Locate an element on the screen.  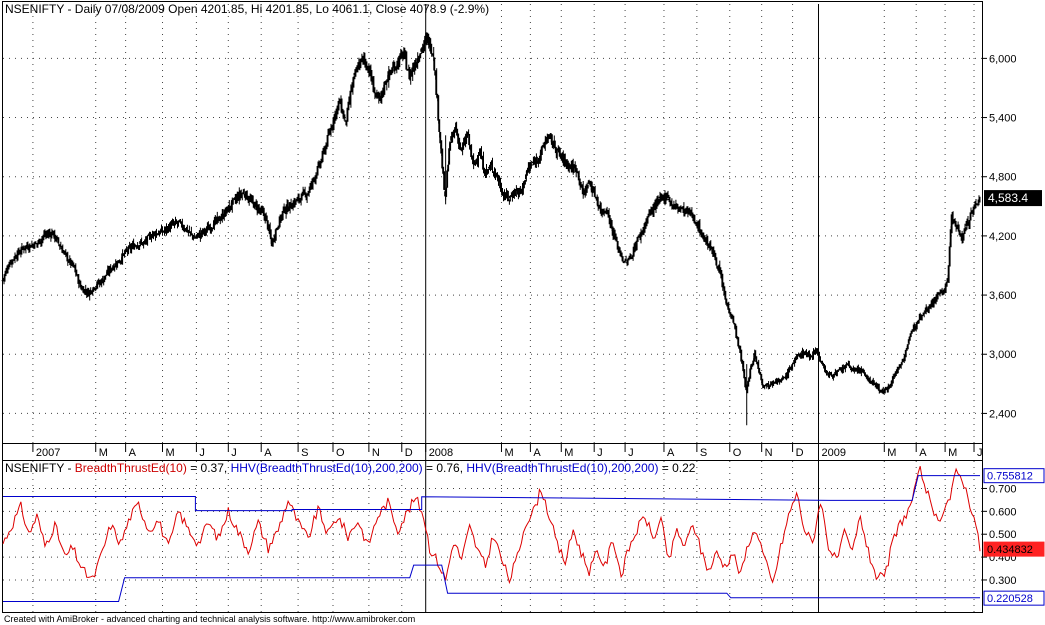
price-axis-label: 5,400 is located at coordinates (1003, 119).